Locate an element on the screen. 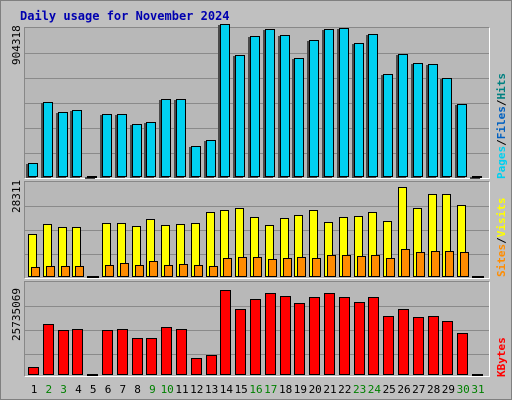 The image size is (512, 400). x-tick-label-day-14: 14 is located at coordinates (226, 389).